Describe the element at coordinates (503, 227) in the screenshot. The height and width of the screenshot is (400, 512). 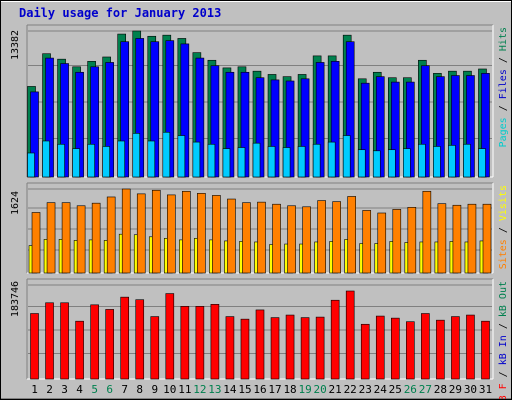
I see `legend: Sites / Visits` at that location.